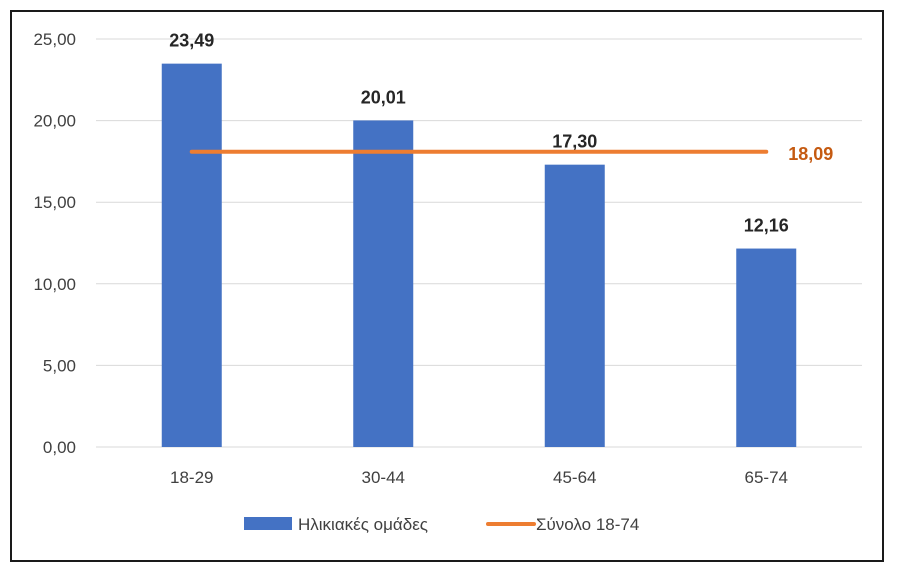 The height and width of the screenshot is (576, 900). I want to click on total-line-layer: 18,09, so click(511, 154).